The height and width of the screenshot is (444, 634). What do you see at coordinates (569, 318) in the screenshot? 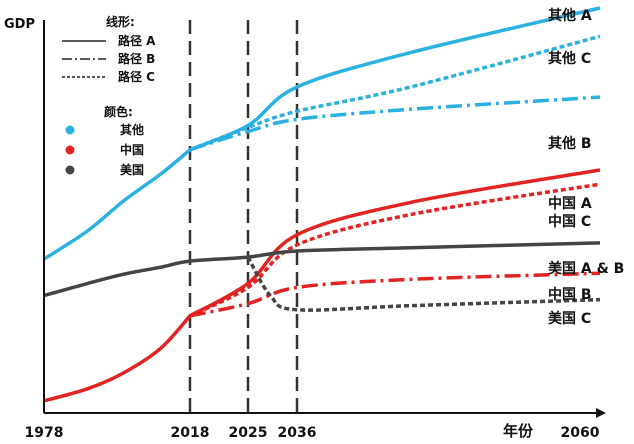
I see `end-label-7: 美国 C` at bounding box center [569, 318].